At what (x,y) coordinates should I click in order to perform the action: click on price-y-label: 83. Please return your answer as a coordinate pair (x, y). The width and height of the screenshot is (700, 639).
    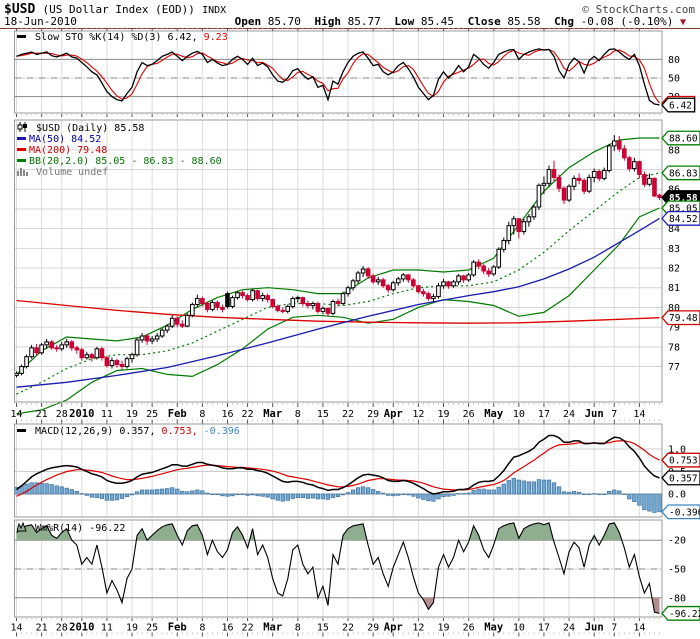
    Looking at the image, I should click on (674, 249).